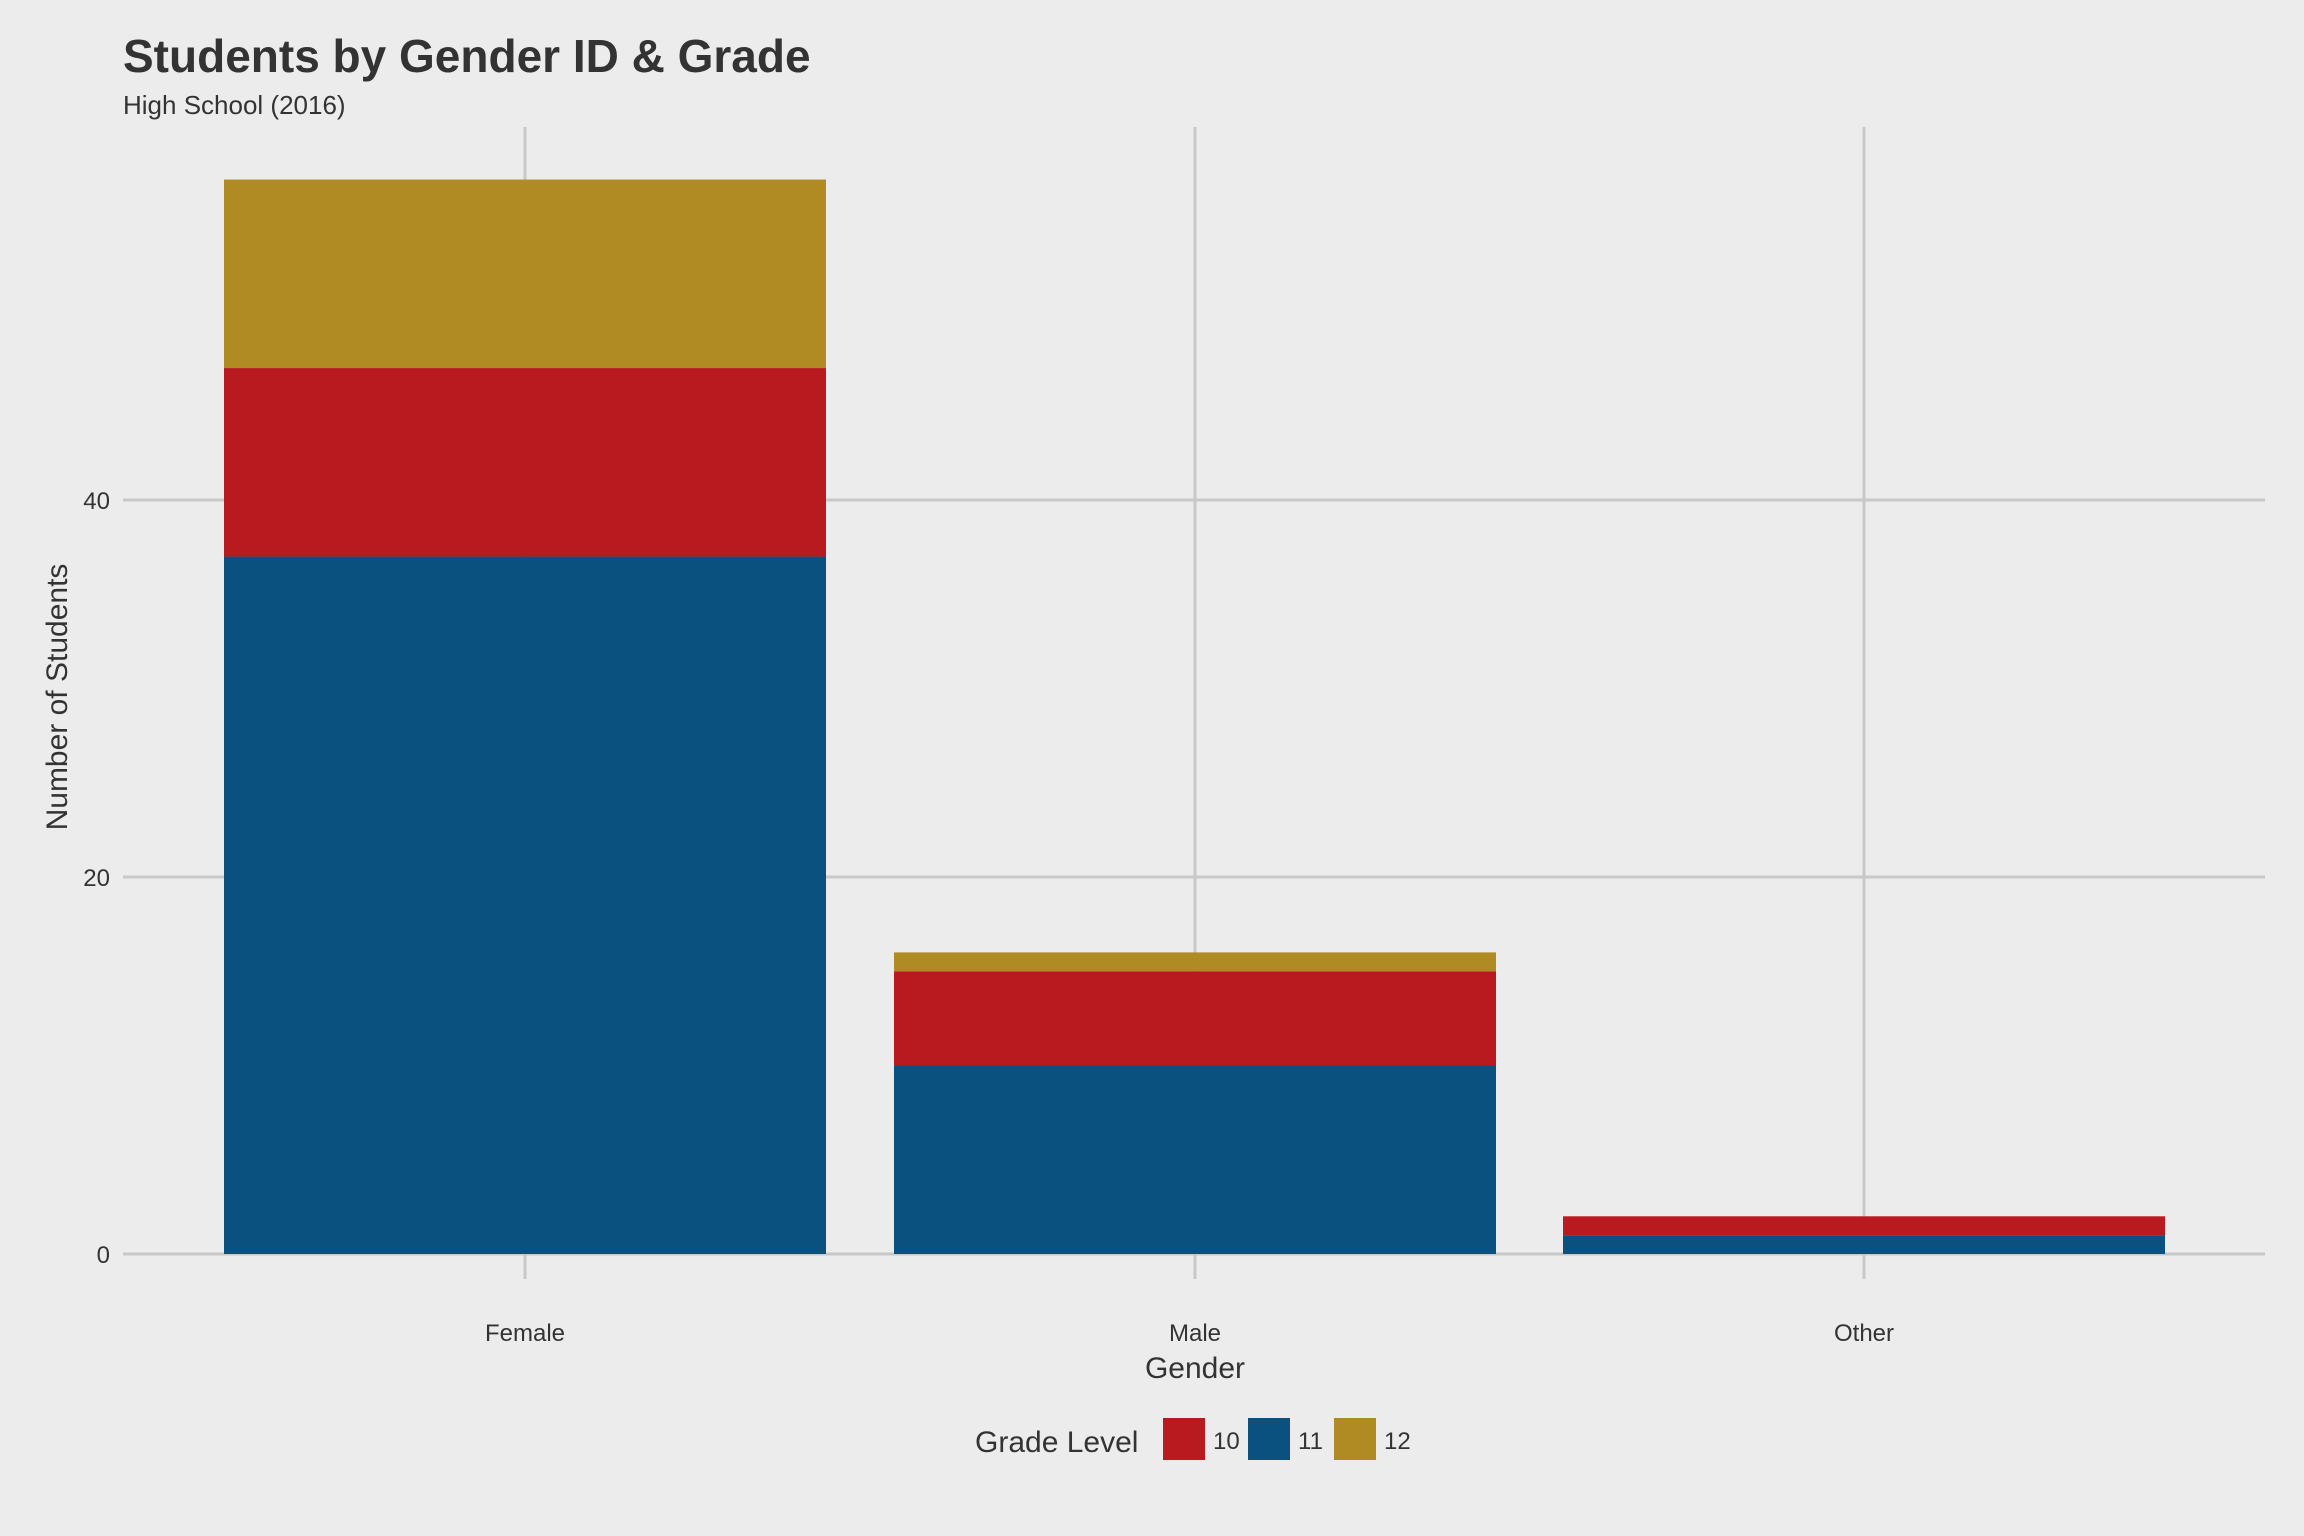 The width and height of the screenshot is (2304, 1536). What do you see at coordinates (1226, 1441) in the screenshot?
I see `legend-label-10: 10` at bounding box center [1226, 1441].